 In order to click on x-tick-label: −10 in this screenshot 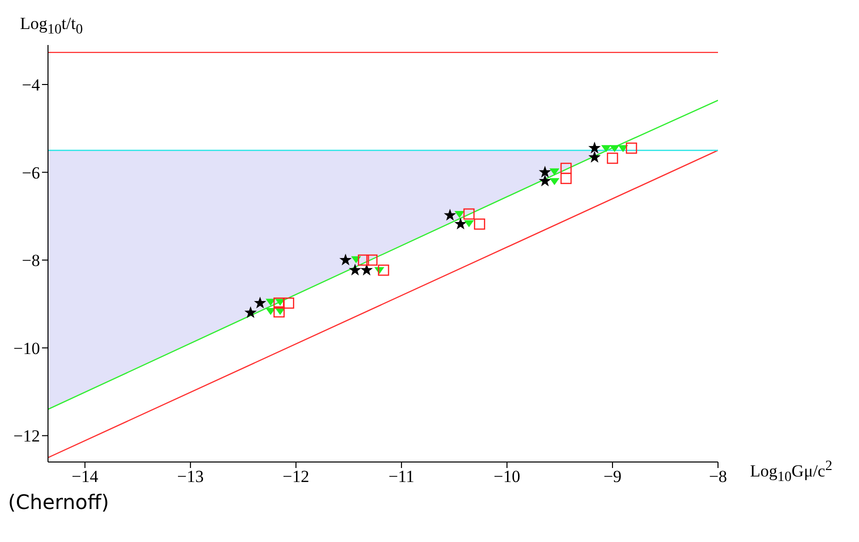, I will do `click(507, 476)`.